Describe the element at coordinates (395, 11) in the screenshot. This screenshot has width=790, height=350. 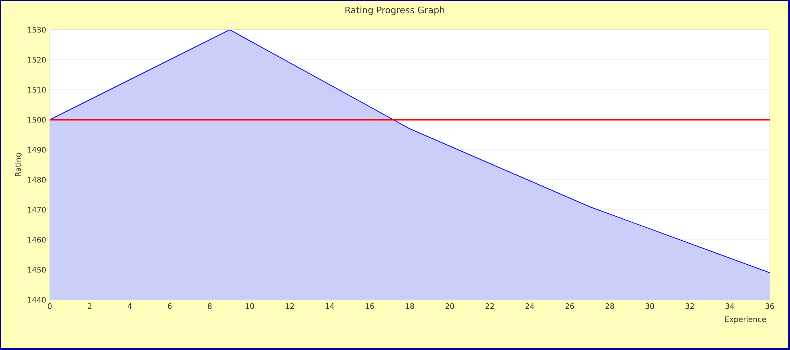
I see `chart-title: Rating Progress Graph` at that location.